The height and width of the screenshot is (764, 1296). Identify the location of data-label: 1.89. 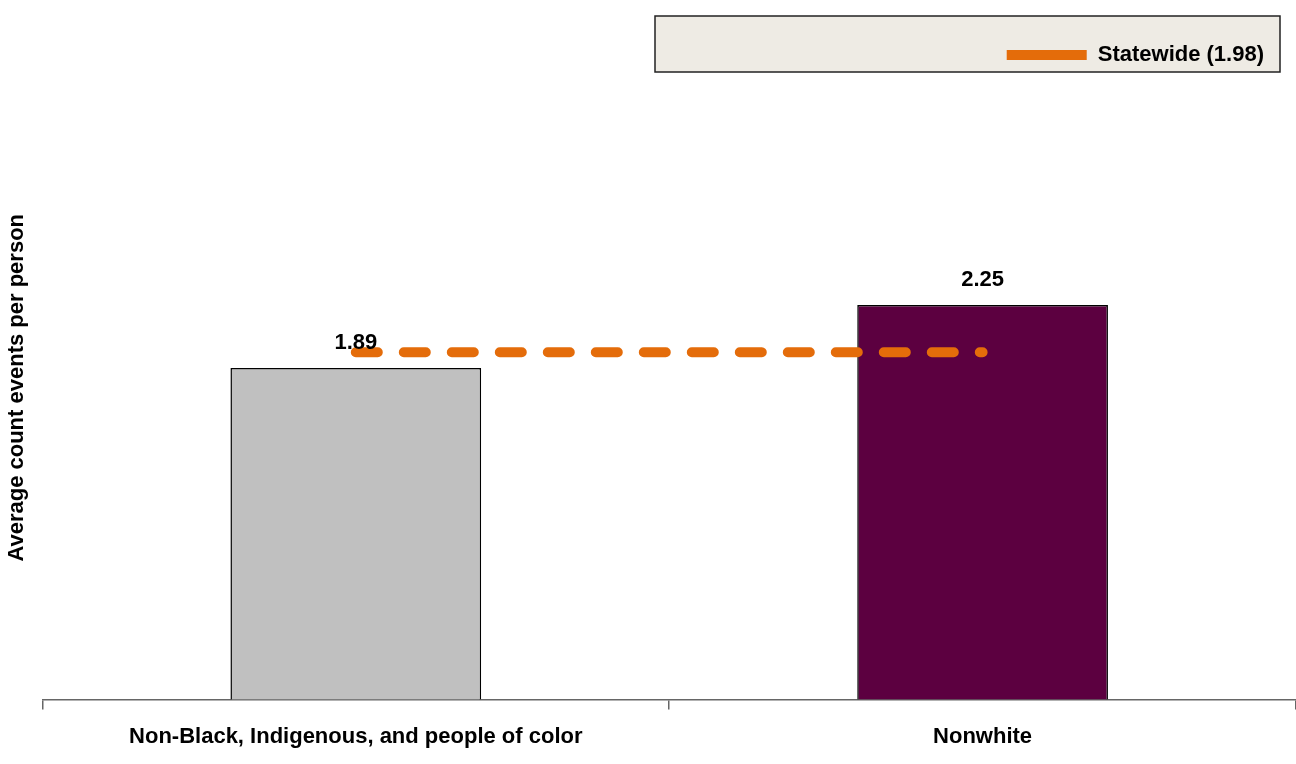
(356, 342).